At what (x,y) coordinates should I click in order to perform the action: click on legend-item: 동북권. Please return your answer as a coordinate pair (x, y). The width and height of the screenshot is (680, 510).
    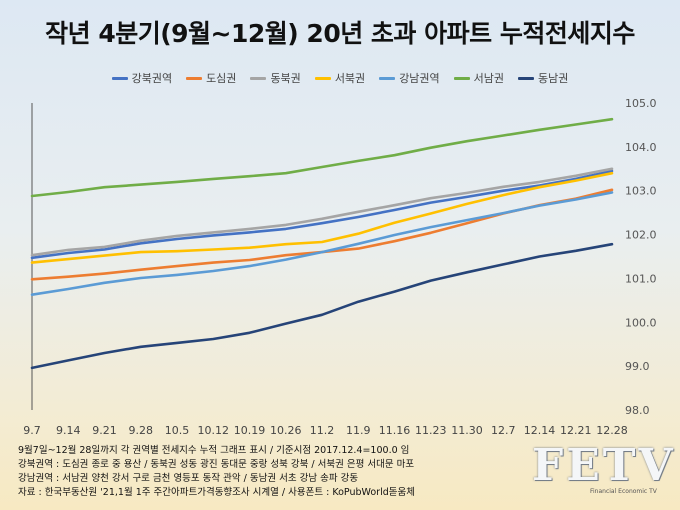
    Looking at the image, I should click on (275, 78).